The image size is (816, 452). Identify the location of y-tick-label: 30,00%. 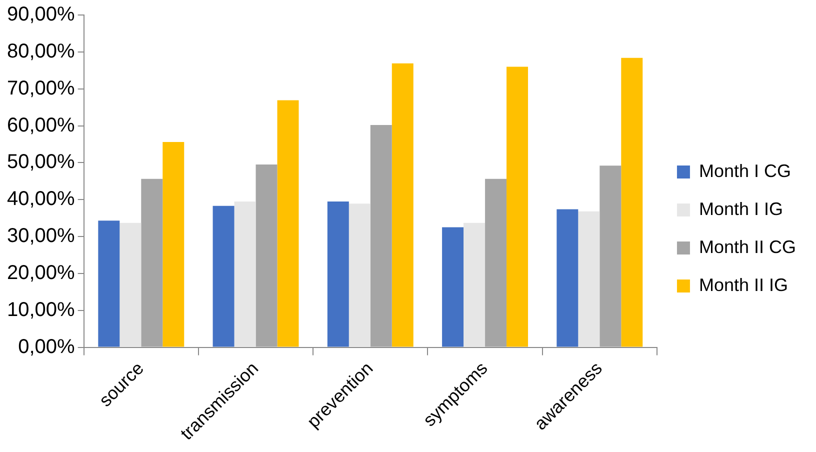
(41, 236).